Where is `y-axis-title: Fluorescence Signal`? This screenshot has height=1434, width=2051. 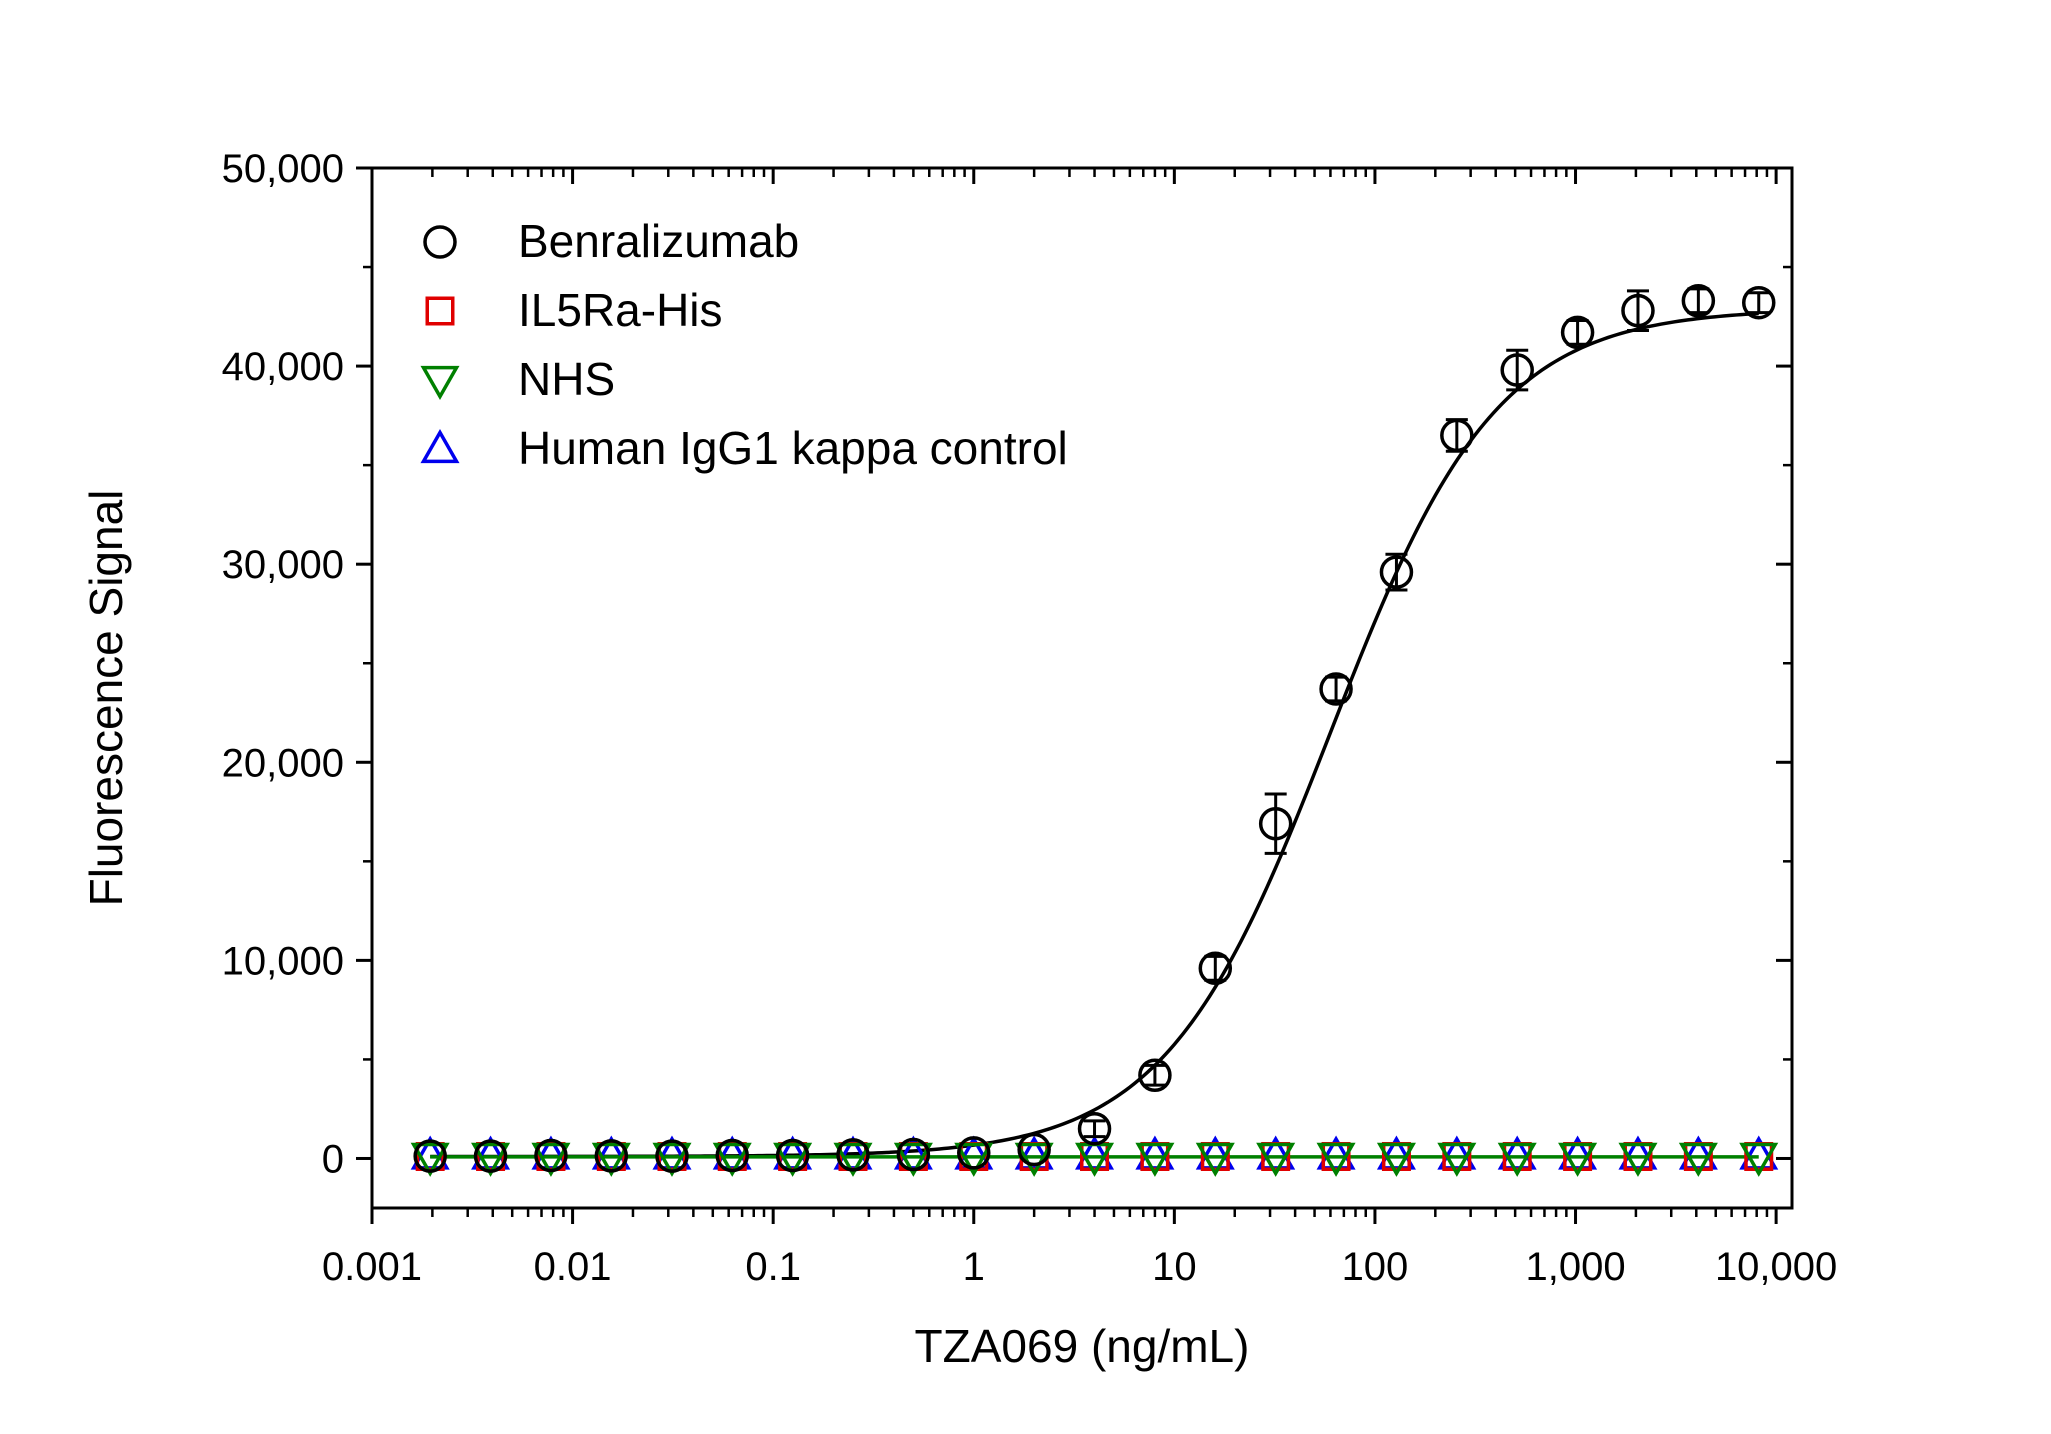 y-axis-title: Fluorescence Signal is located at coordinates (106, 698).